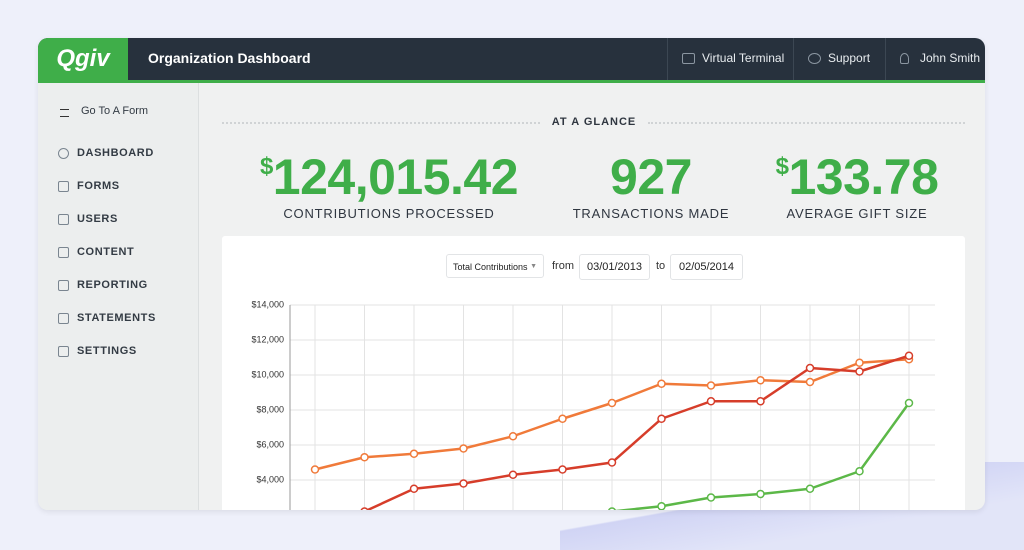 The image size is (1024, 550). Describe the element at coordinates (389, 213) in the screenshot. I see `stat-label: CONTRIBUTIONS PROCESSED` at that location.